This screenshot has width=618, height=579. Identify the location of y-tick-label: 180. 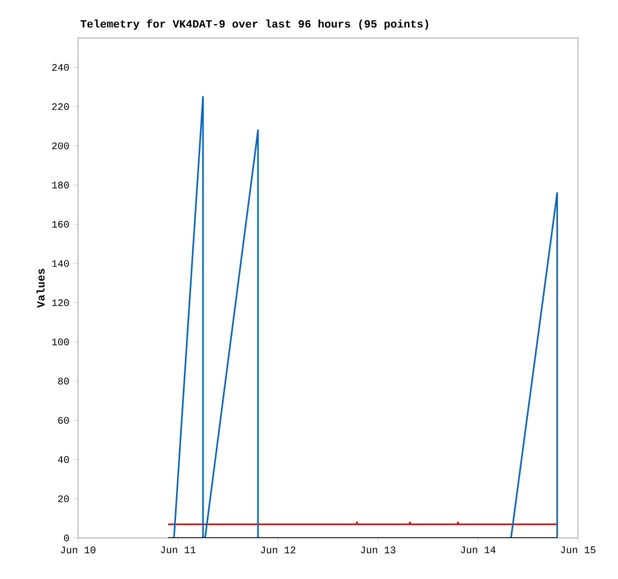
(60, 185).